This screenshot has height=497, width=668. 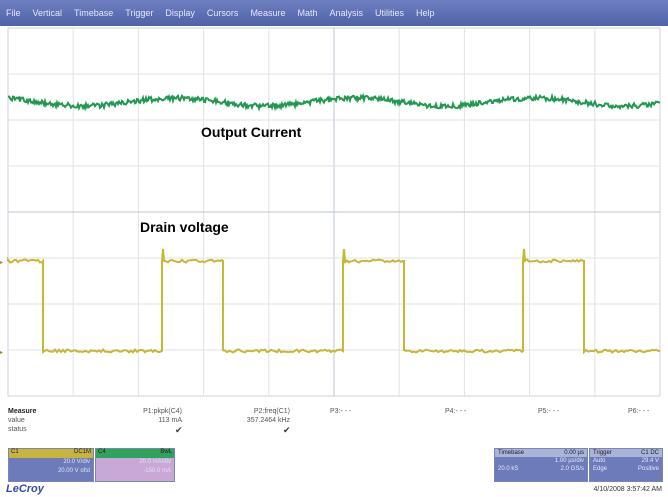 What do you see at coordinates (135, 471) in the screenshot?
I see `channel-c4-offset: -150.0 mA` at bounding box center [135, 471].